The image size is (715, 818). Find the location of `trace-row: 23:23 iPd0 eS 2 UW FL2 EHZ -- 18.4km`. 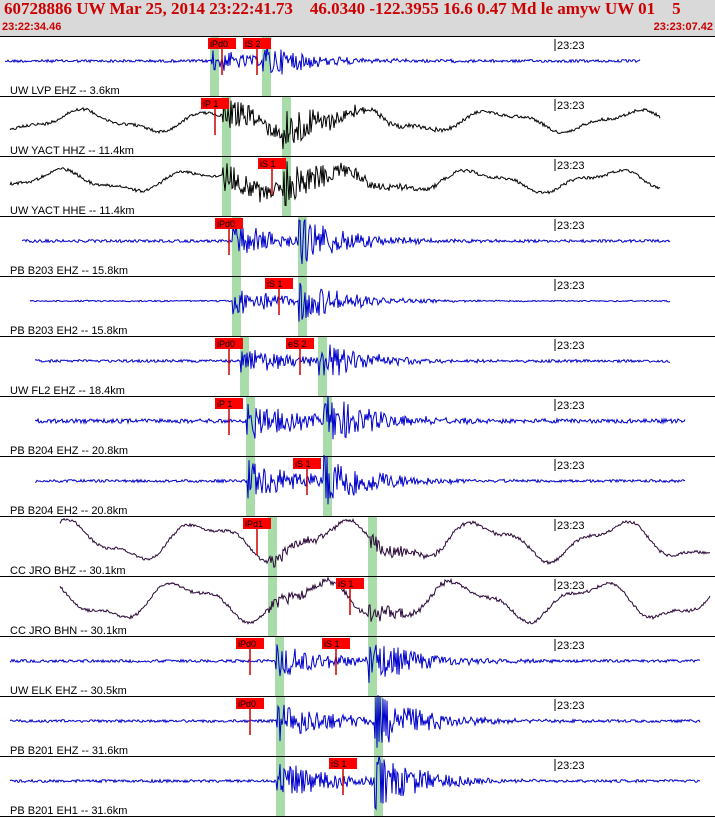

trace-row: 23:23 iPd0 eS 2 UW FL2 EHZ -- 18.4km is located at coordinates (357, 367).